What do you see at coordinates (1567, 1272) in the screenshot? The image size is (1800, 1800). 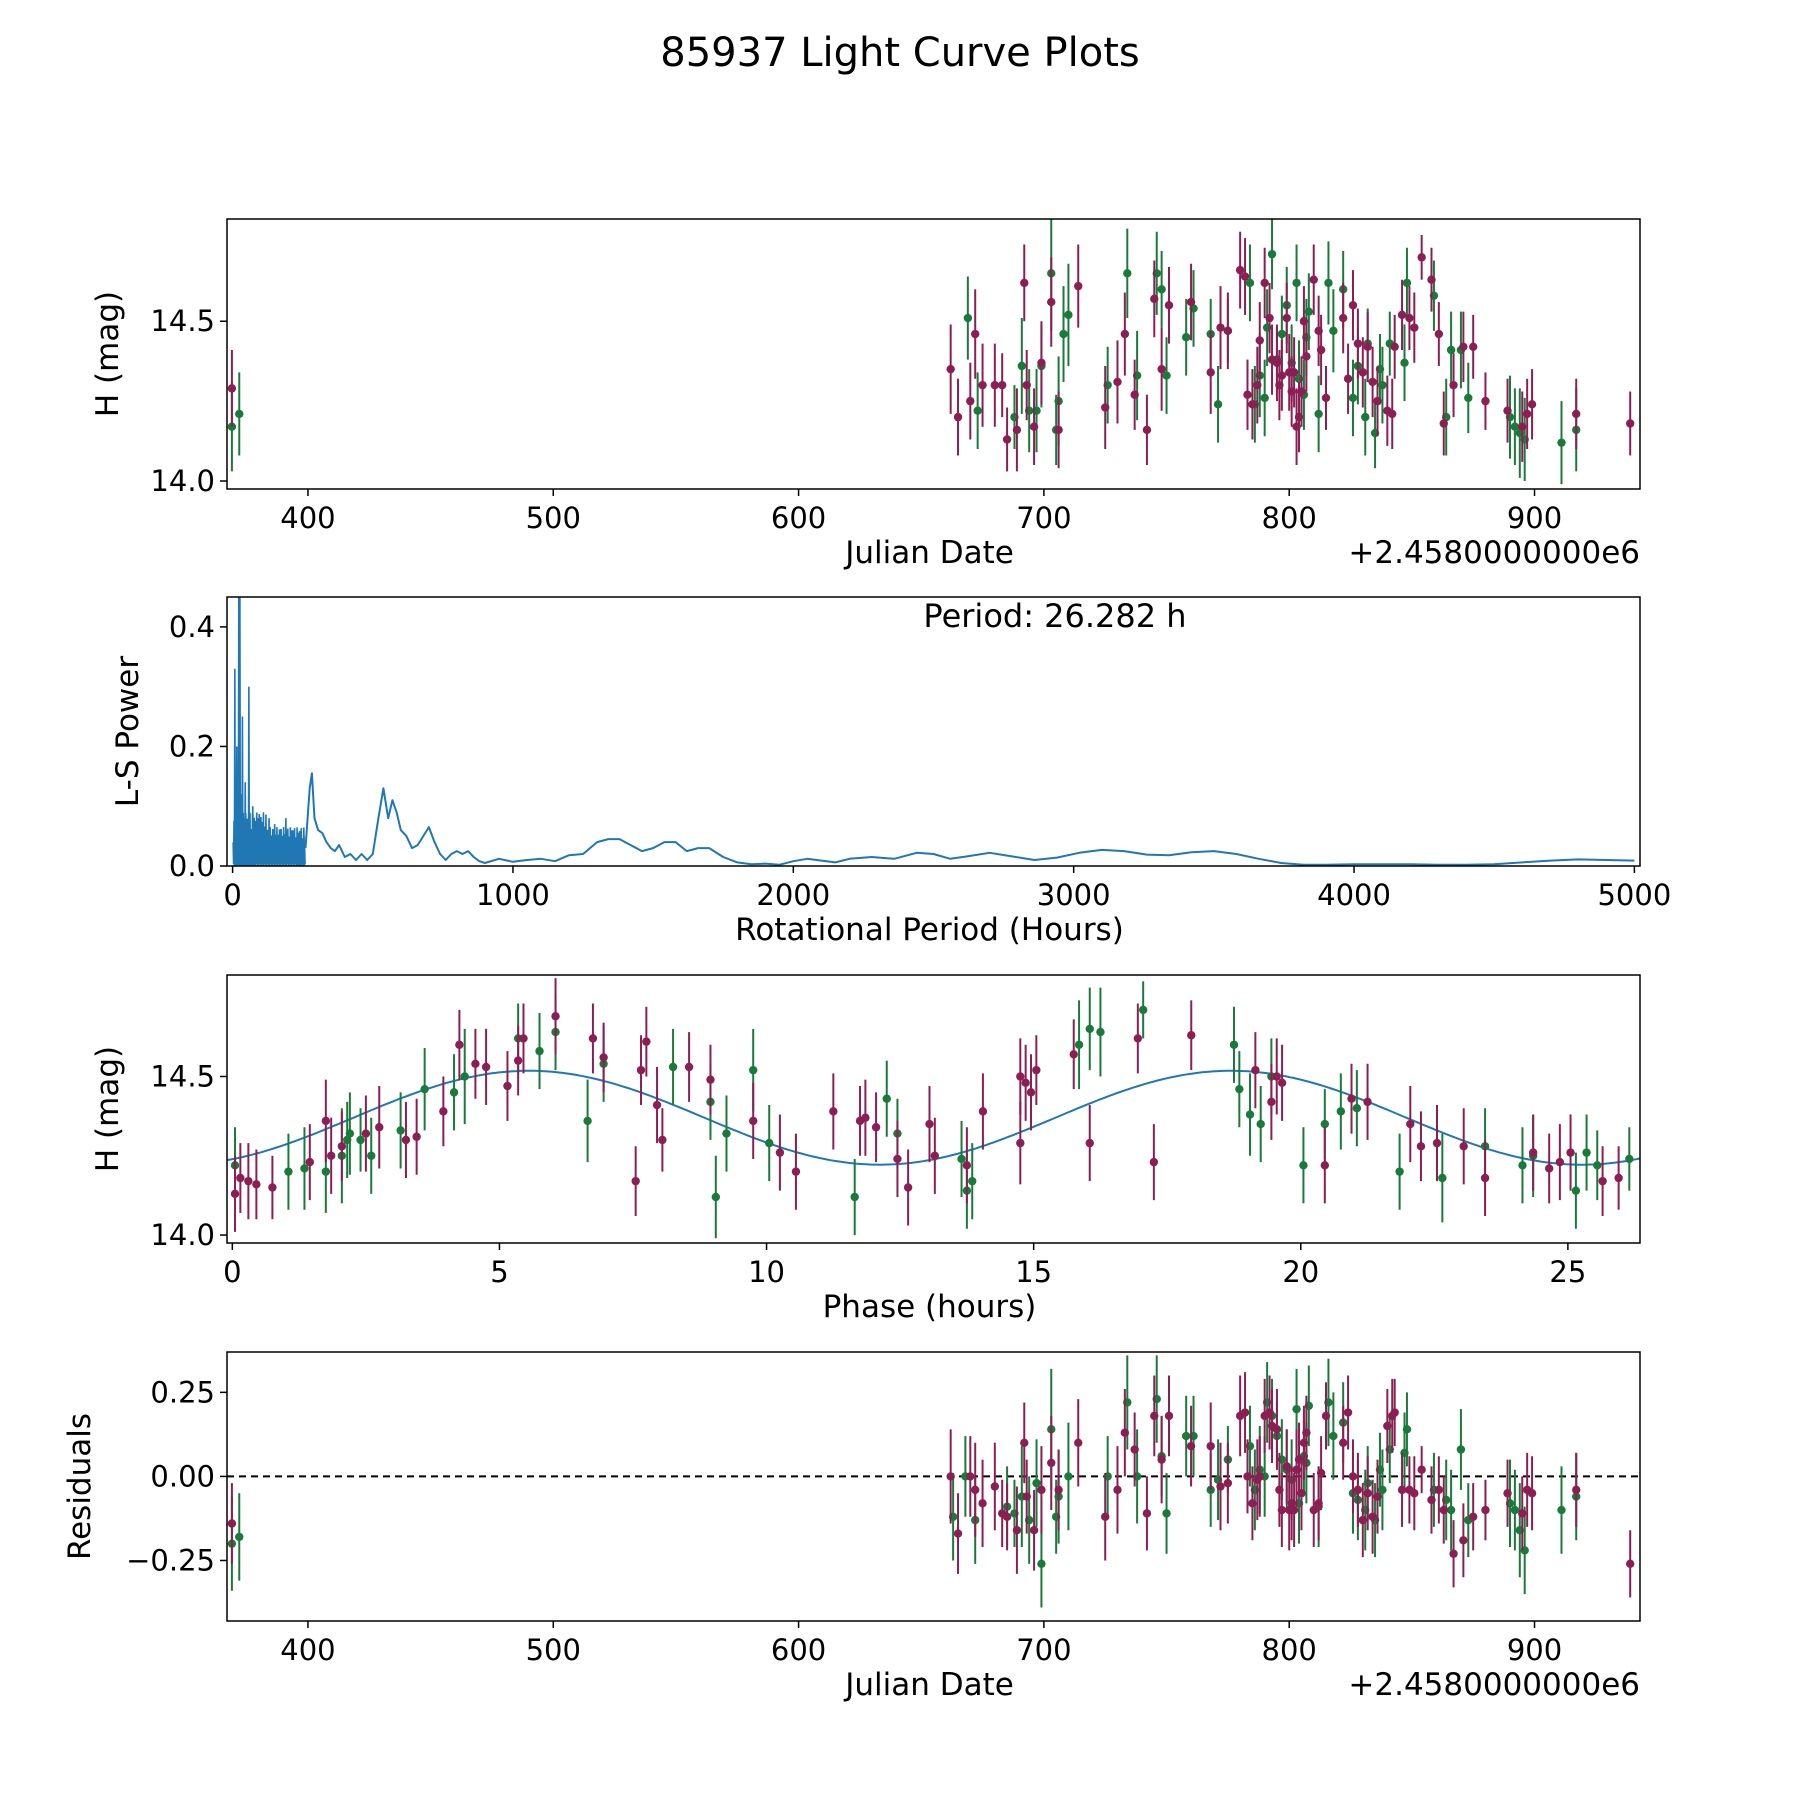 I see `x-tick-label: 25` at bounding box center [1567, 1272].